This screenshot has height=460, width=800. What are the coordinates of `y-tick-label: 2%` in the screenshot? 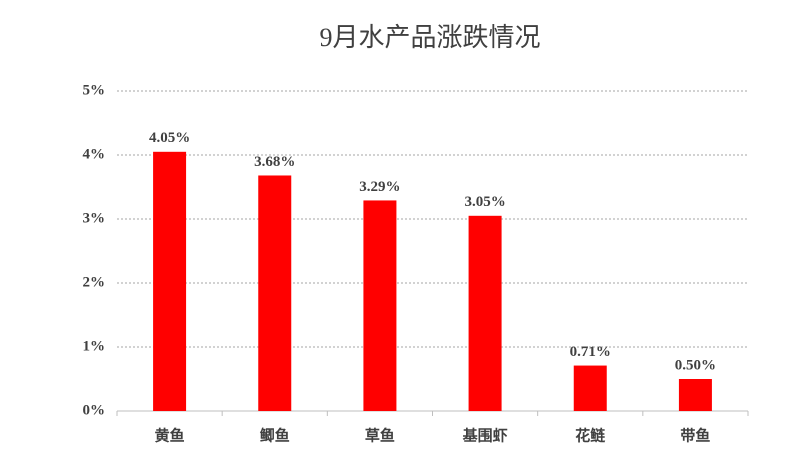 It's located at (94, 282).